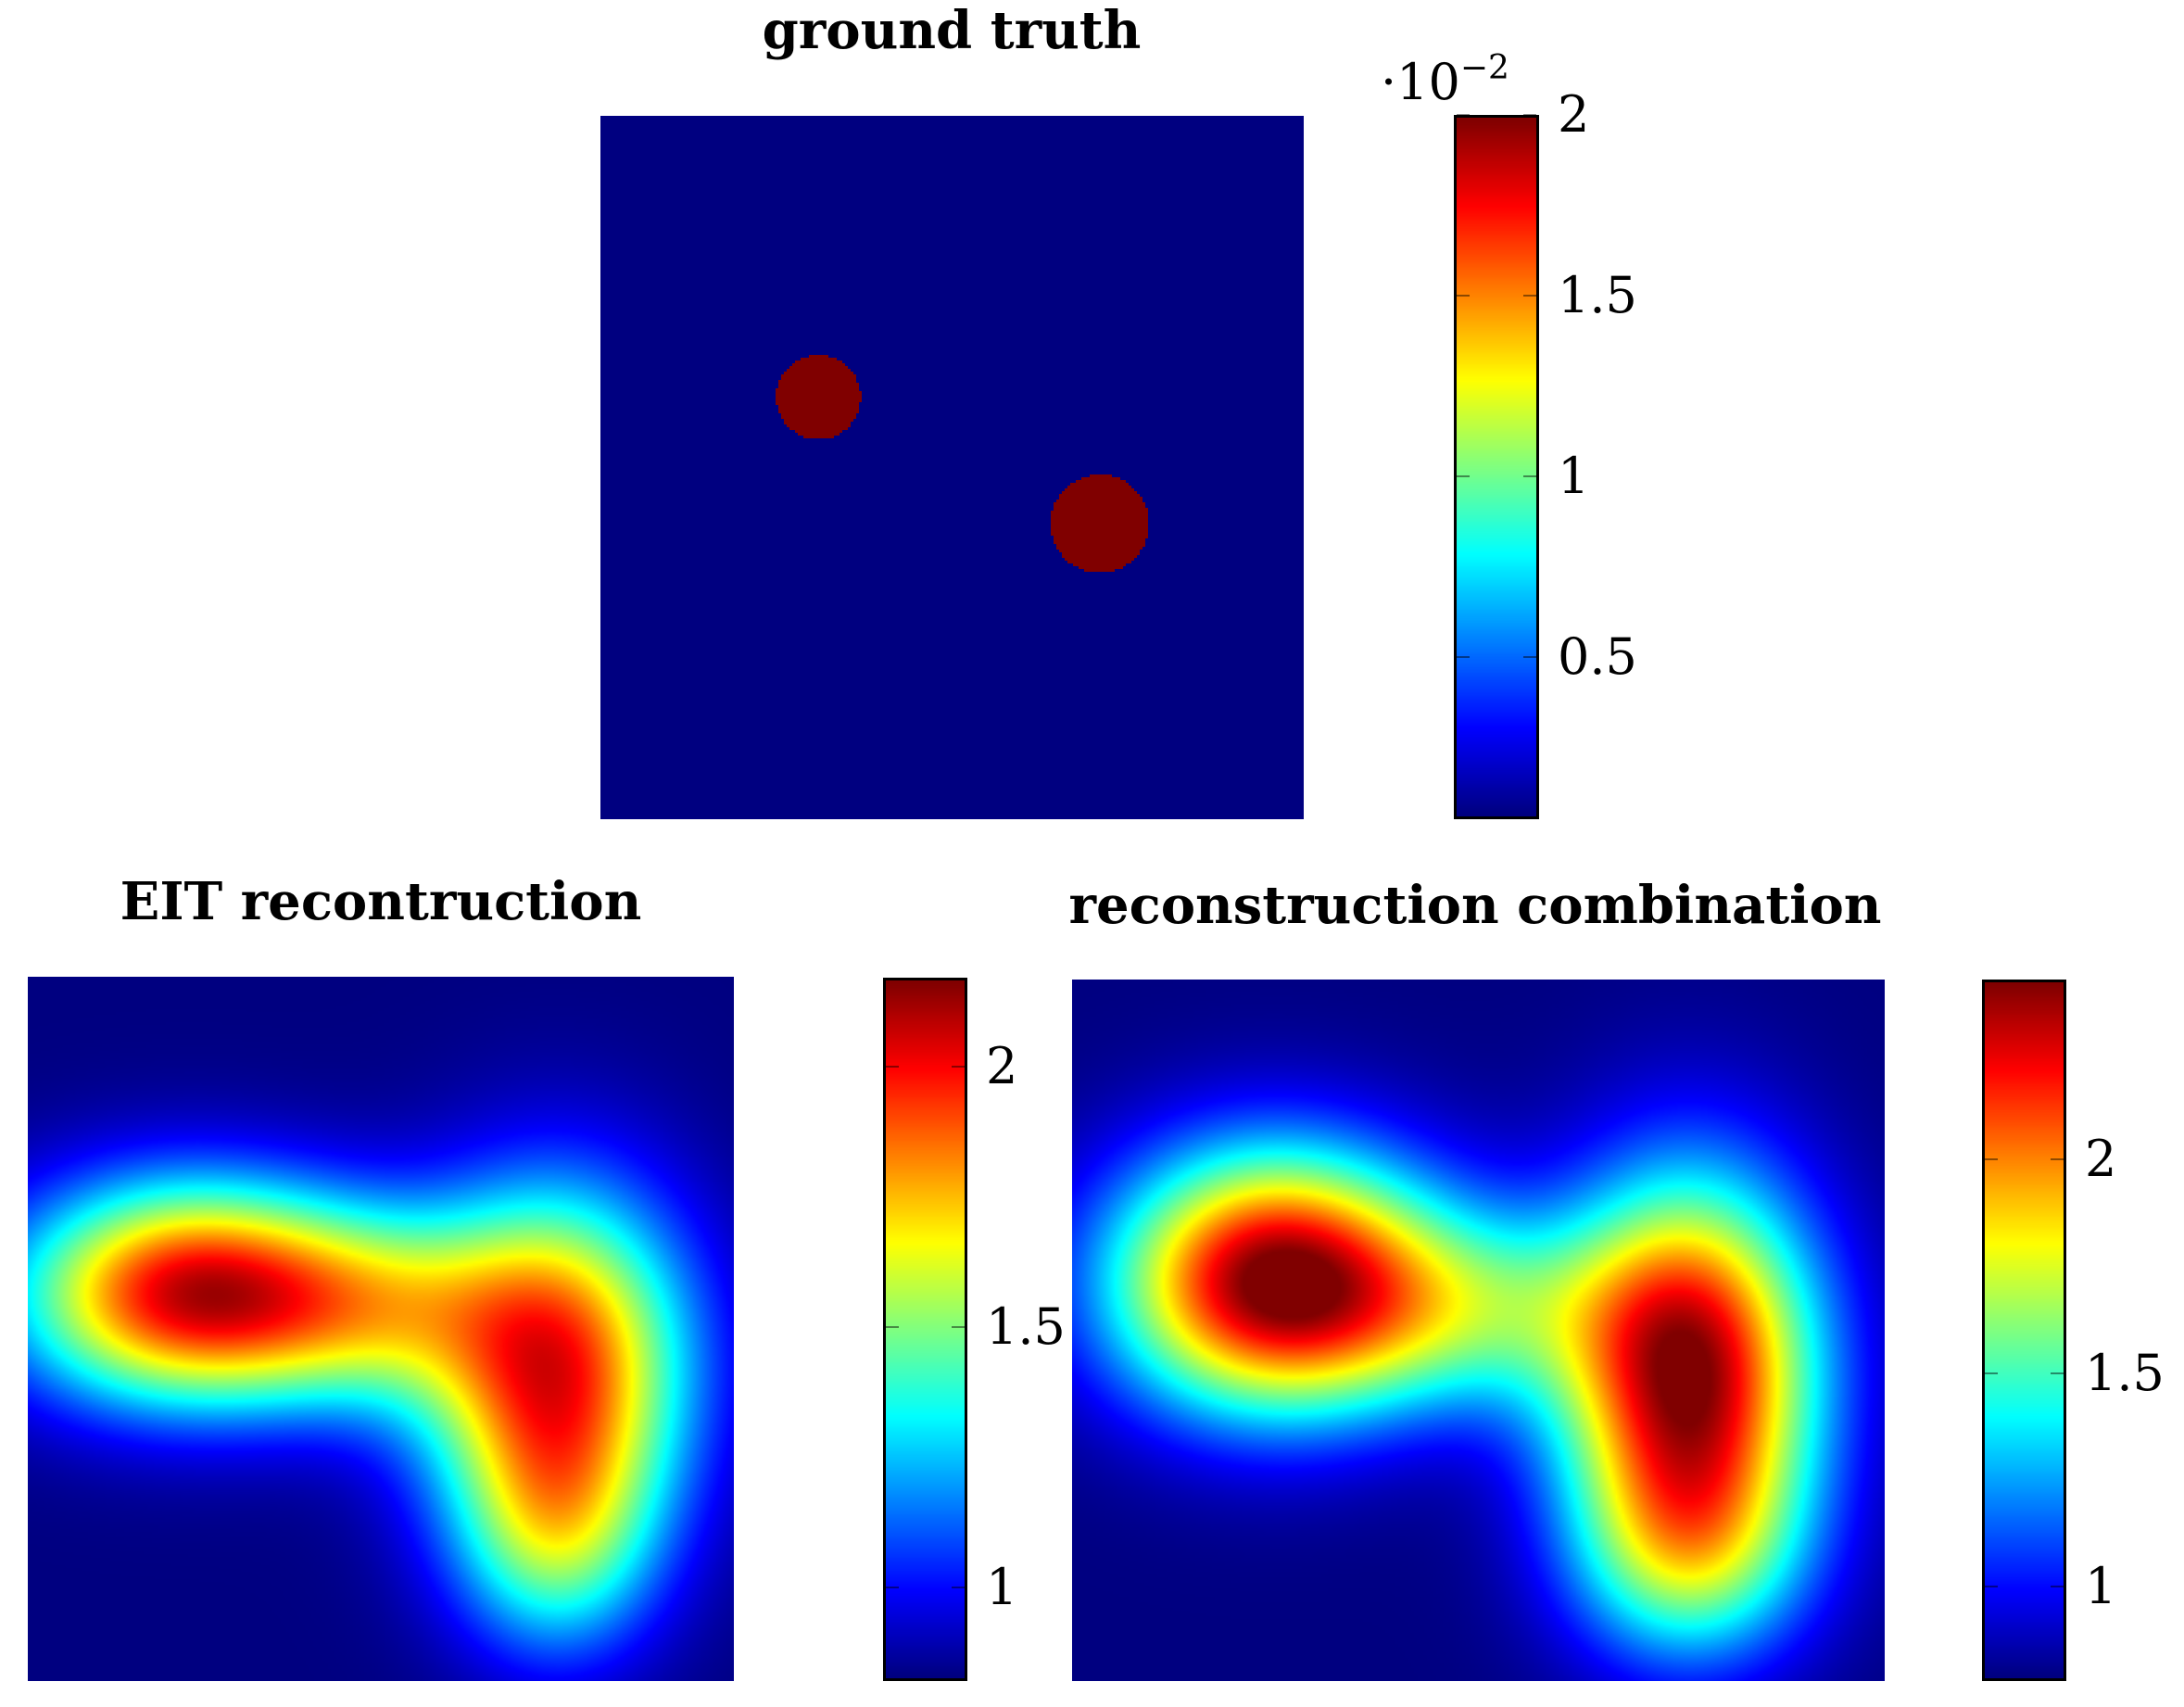  What do you see at coordinates (952, 467) in the screenshot?
I see `heatmap-ground-truth` at bounding box center [952, 467].